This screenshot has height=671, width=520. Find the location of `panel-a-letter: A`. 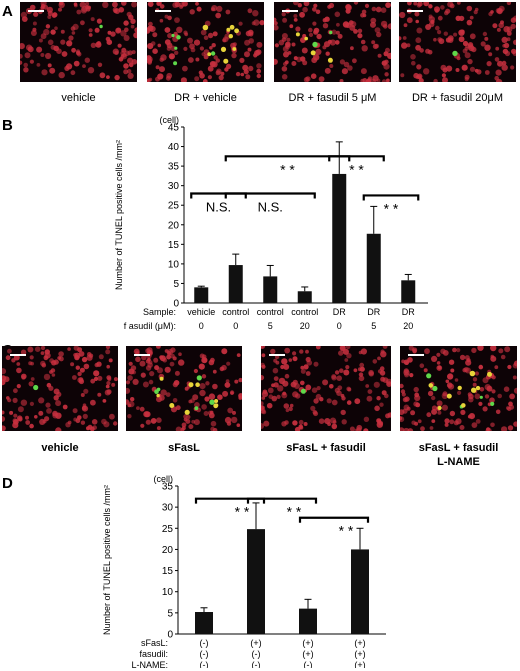

panel-a-letter: A is located at coordinates (7, 11).